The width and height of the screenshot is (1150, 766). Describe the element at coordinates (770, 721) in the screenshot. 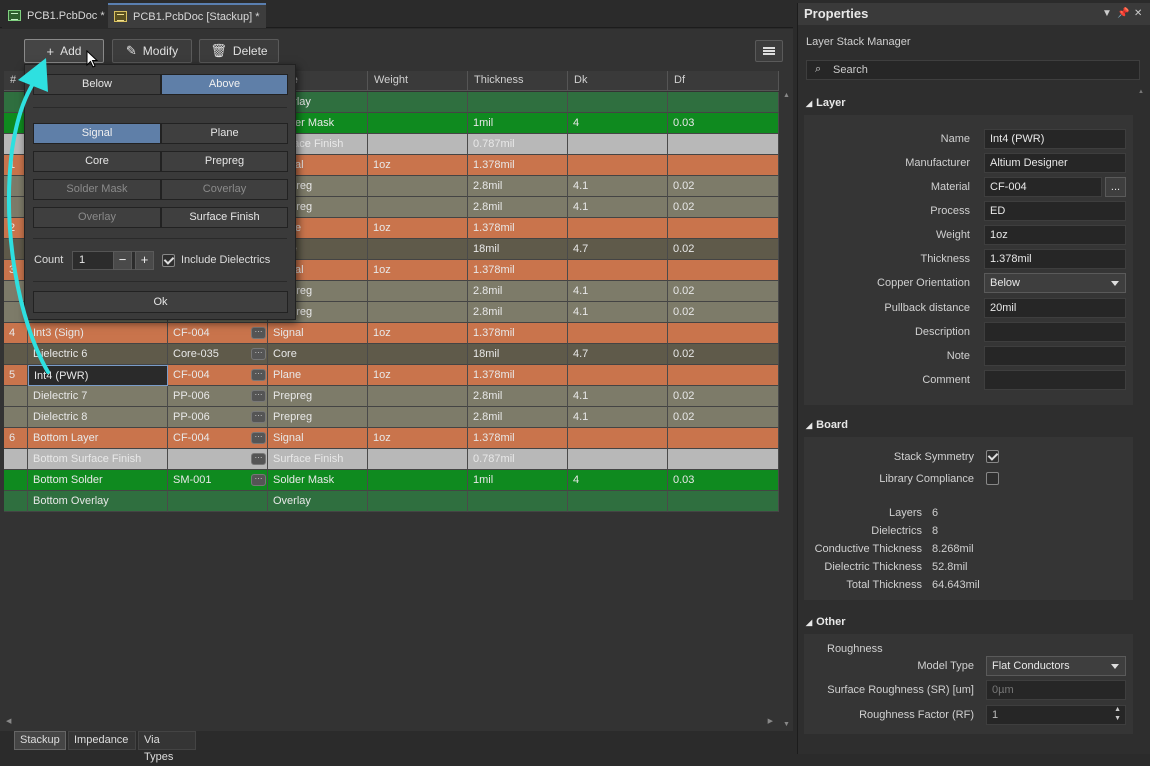

I see `scroll-right-icon: ▶` at that location.